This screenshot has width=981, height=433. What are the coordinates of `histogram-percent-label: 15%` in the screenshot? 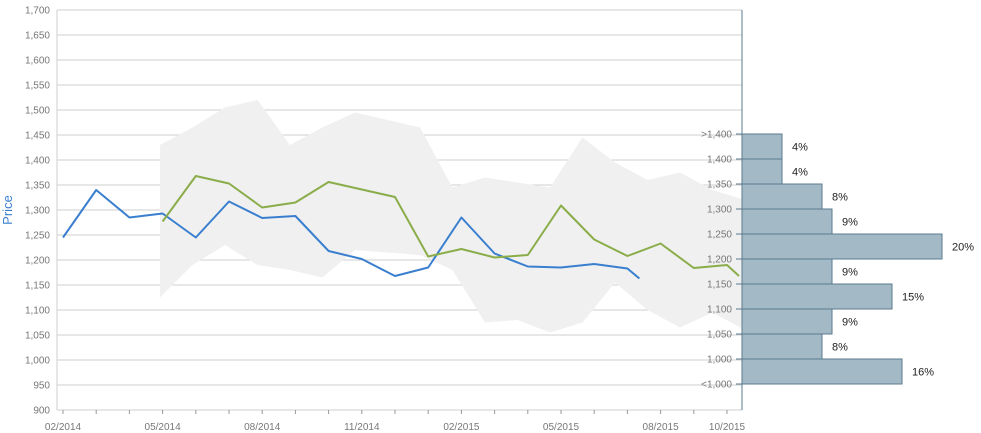 It's located at (913, 298).